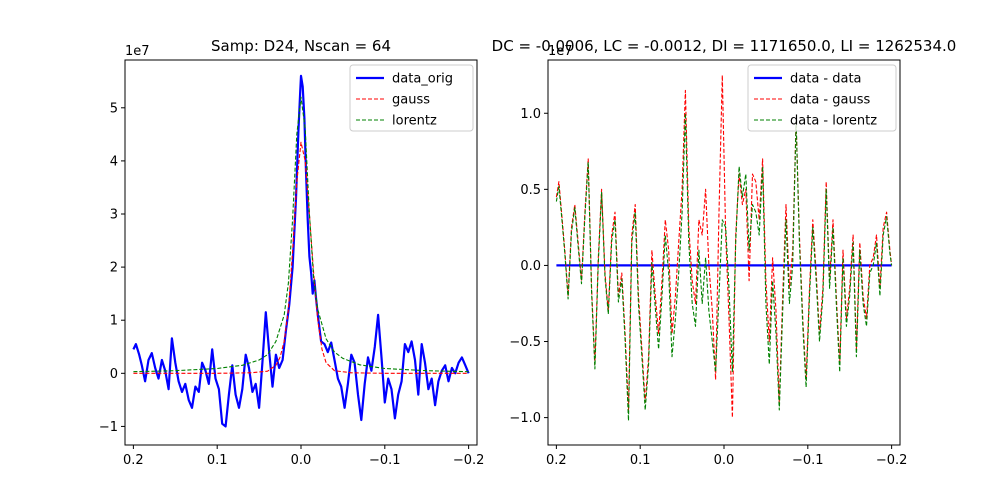 This screenshot has height=504, width=1000. Describe the element at coordinates (530, 114) in the screenshot. I see `y-tick-label: 1.0` at that location.